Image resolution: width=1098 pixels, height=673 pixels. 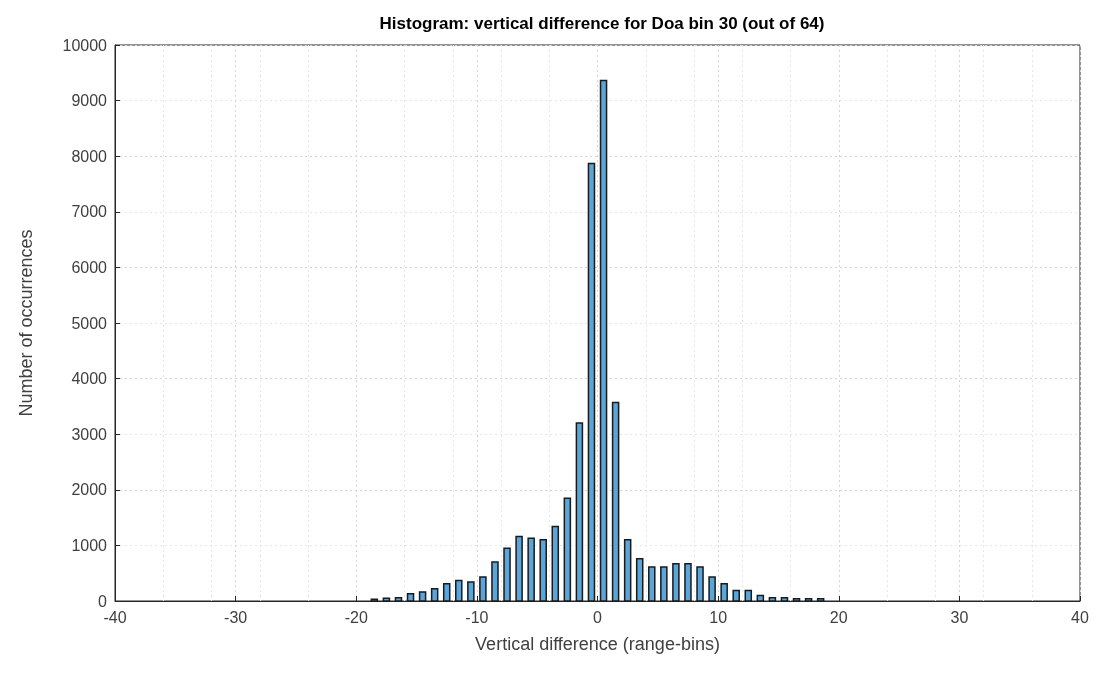 I want to click on y-tick-label: 8000, so click(x=89, y=156).